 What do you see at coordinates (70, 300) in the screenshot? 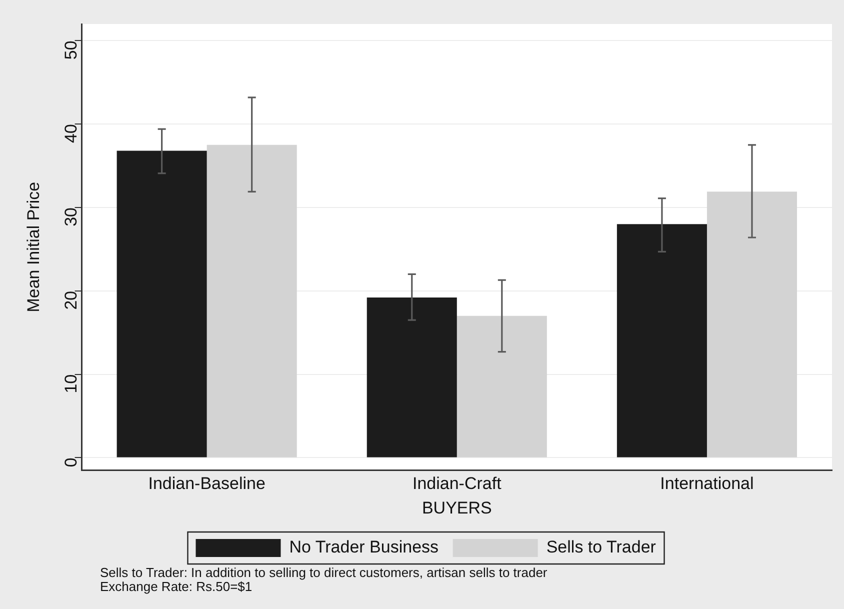
I see `y-tick-label: 20` at bounding box center [70, 300].